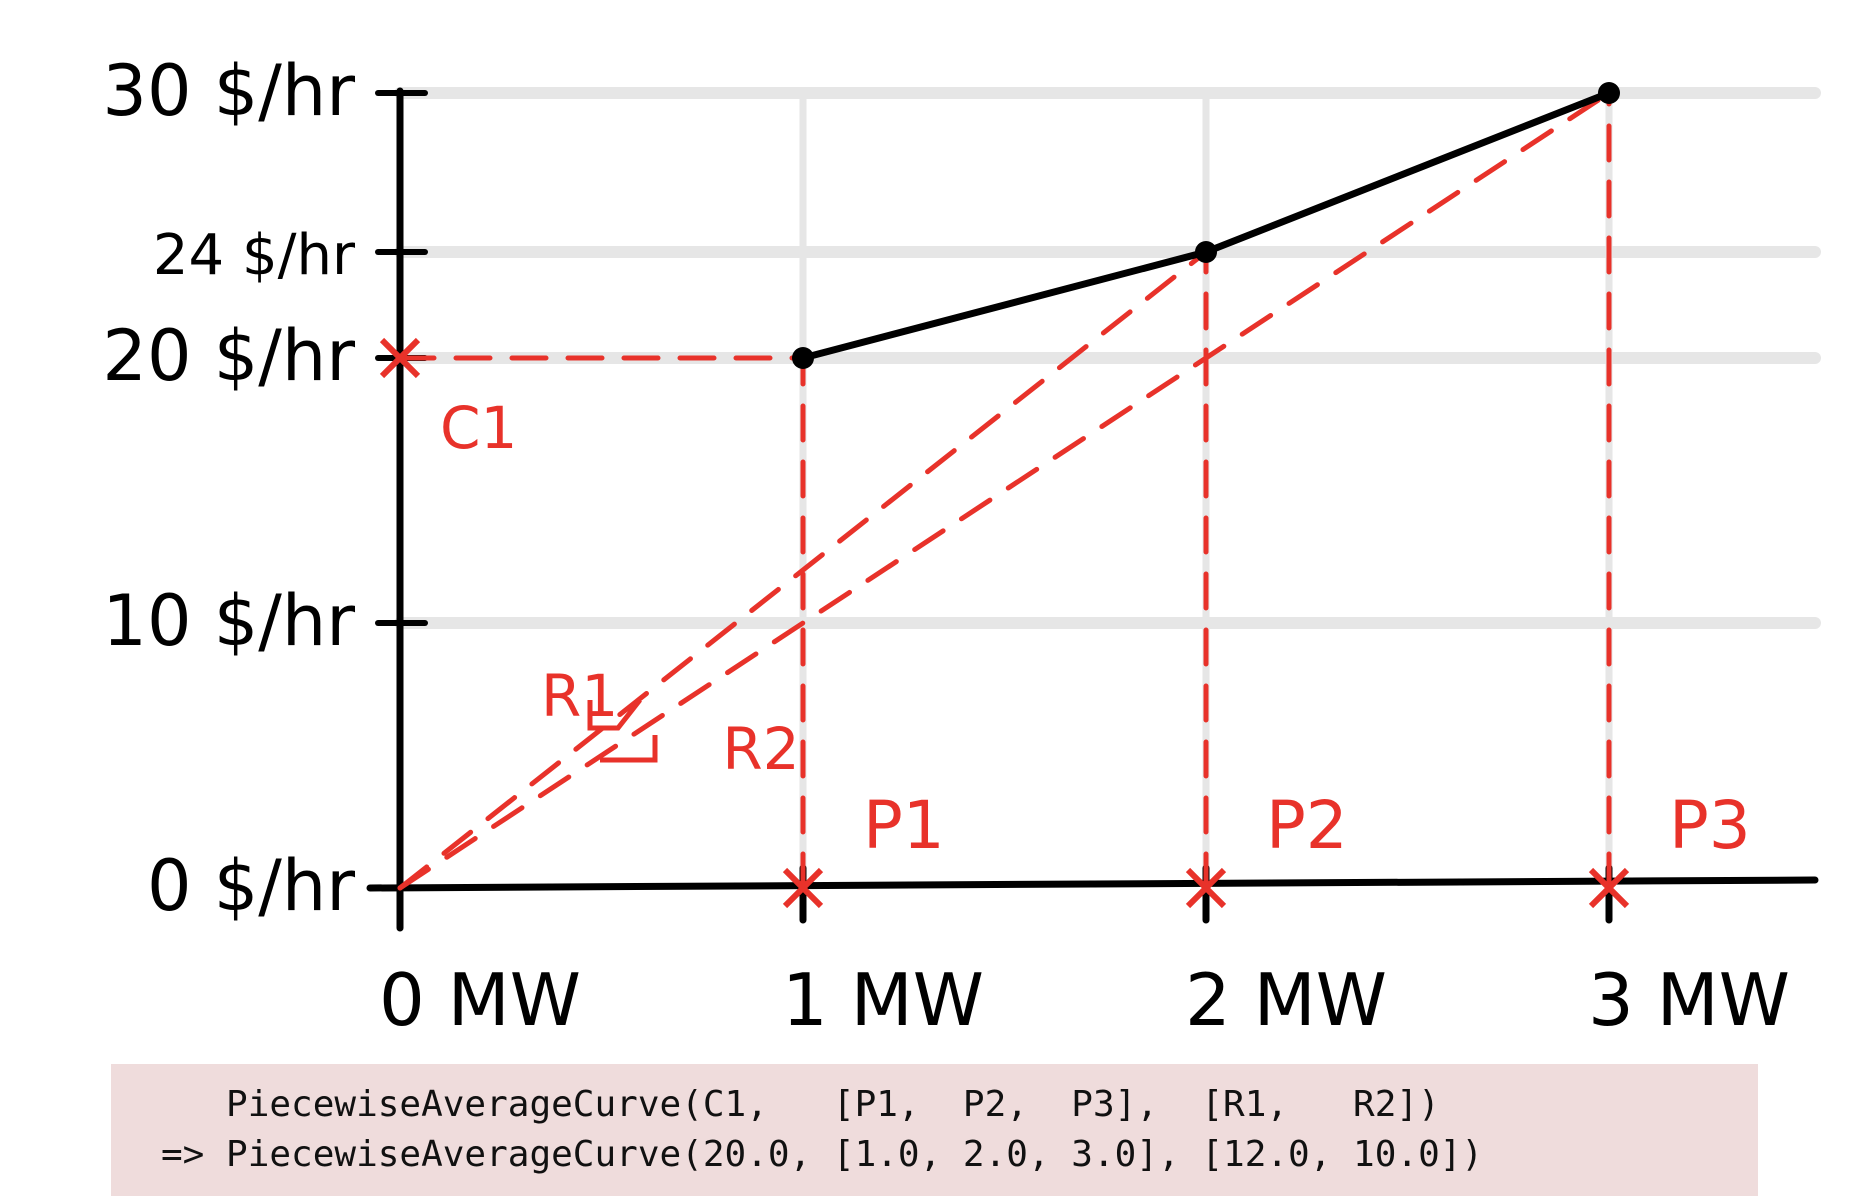 The height and width of the screenshot is (1200, 1860). Describe the element at coordinates (480, 1000) in the screenshot. I see `x-tick-label: 0 MW` at that location.